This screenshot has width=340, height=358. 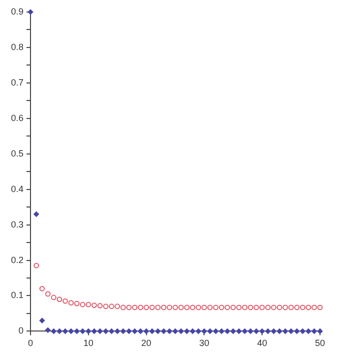 What do you see at coordinates (17, 47) in the screenshot?
I see `y-tick-label: 0.8` at bounding box center [17, 47].